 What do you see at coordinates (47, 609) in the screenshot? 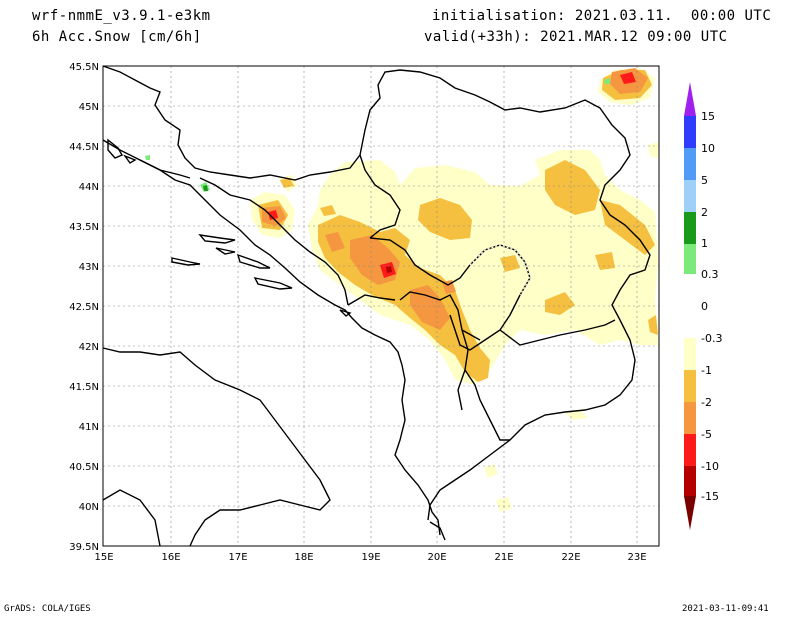
I see `footer-credit: GrADS: COLA/IGES` at bounding box center [47, 609].